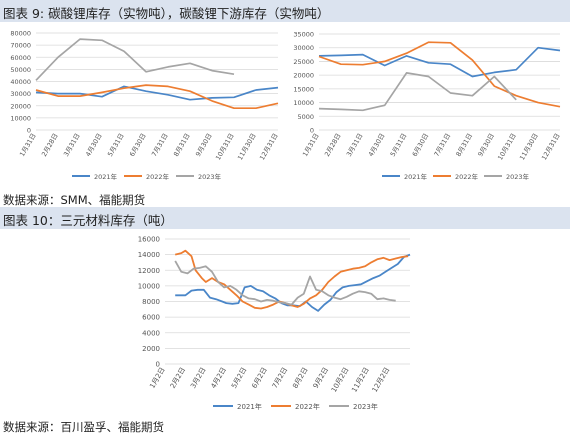  Describe the element at coordinates (151, 302) in the screenshot. I see `y-tick-label: 8000` at that location.